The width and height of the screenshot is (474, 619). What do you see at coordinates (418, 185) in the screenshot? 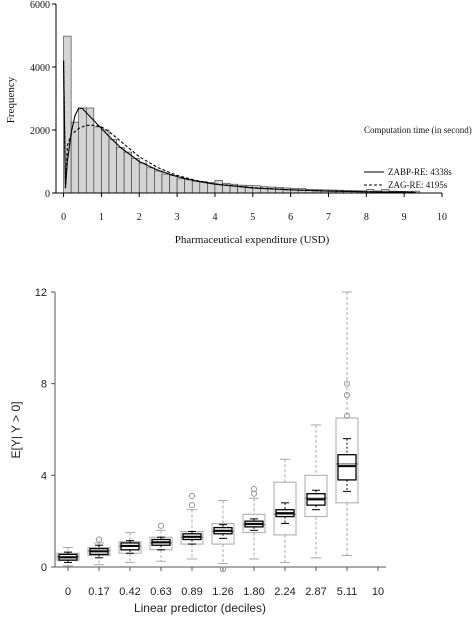
I see `legend-entry-zag-re: ZAG-RE: 4195s` at bounding box center [418, 185].